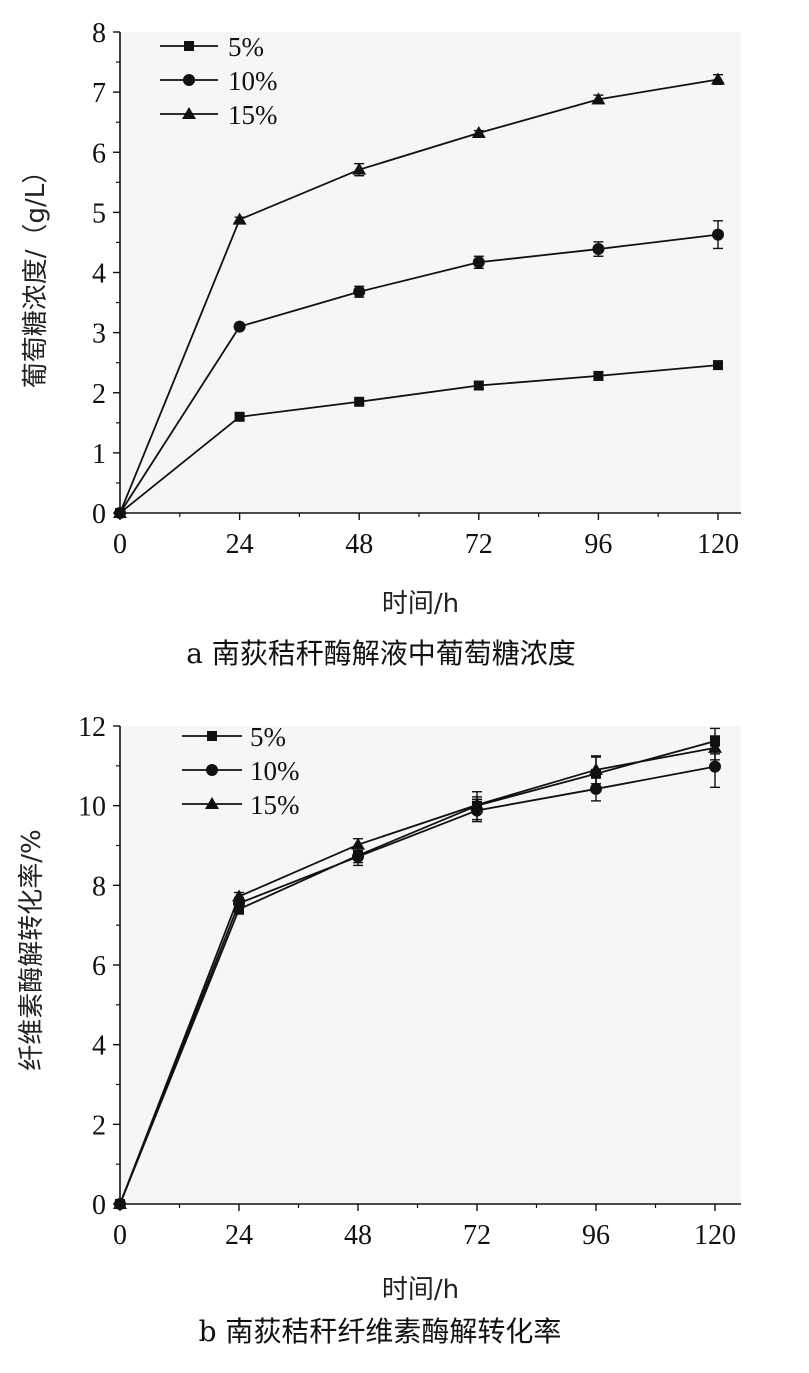 This screenshot has height=1373, width=809. What do you see at coordinates (99, 213) in the screenshot?
I see `y-tick-label: 5` at bounding box center [99, 213].